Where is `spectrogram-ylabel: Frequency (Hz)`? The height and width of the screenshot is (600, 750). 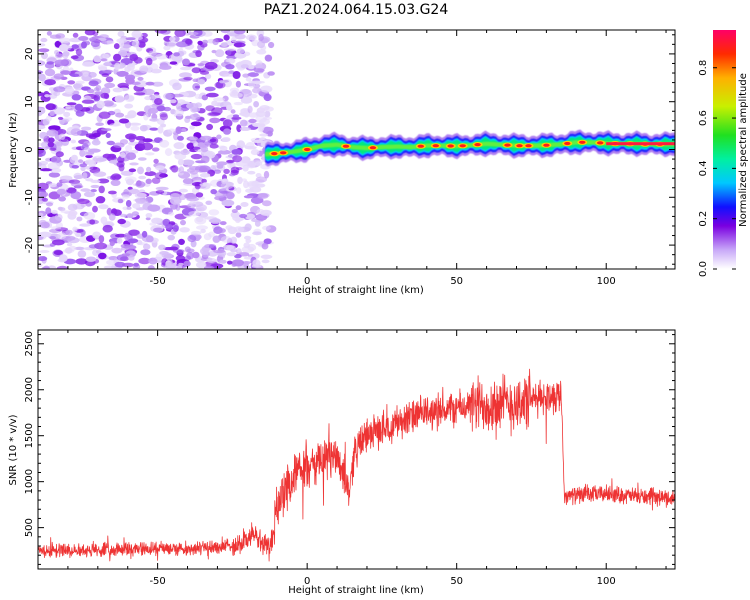 spectrogram-ylabel: Frequency (Hz) is located at coordinates (13, 150).